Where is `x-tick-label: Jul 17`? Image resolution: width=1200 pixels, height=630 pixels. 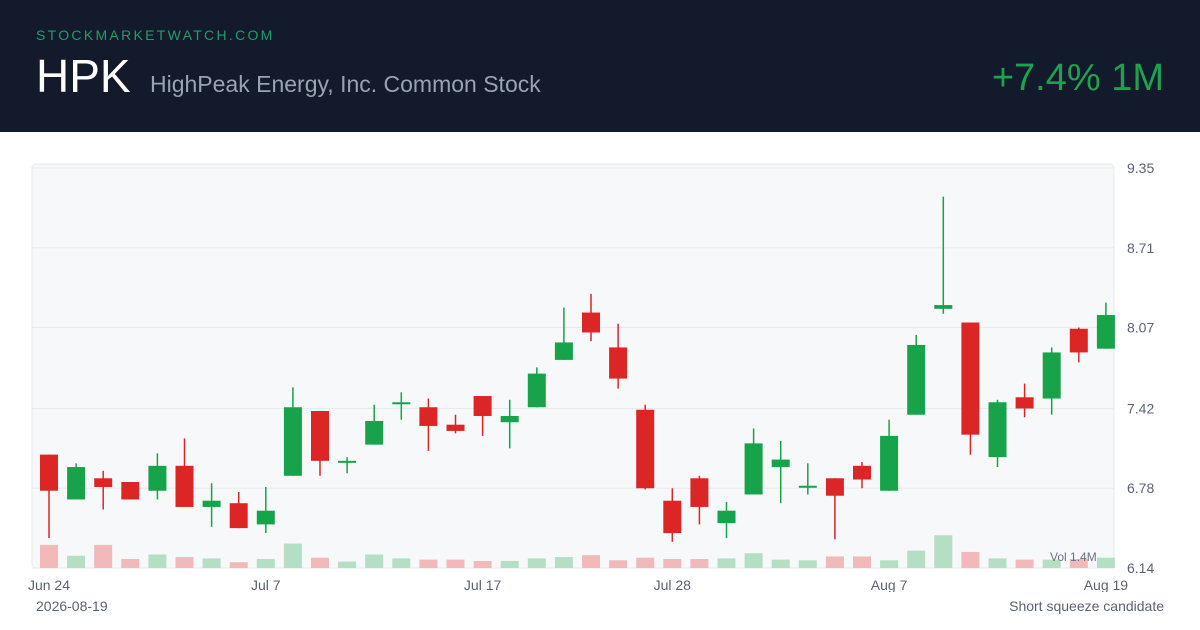
x-tick-label: Jul 17 is located at coordinates (483, 584).